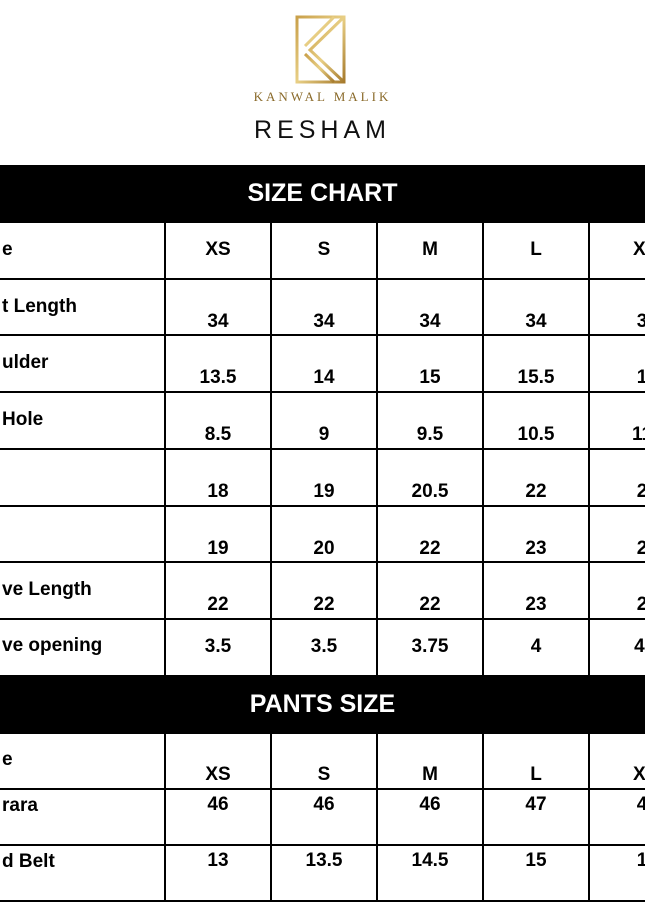 The image size is (645, 903). I want to click on cell-value: 20.5, so click(430, 491).